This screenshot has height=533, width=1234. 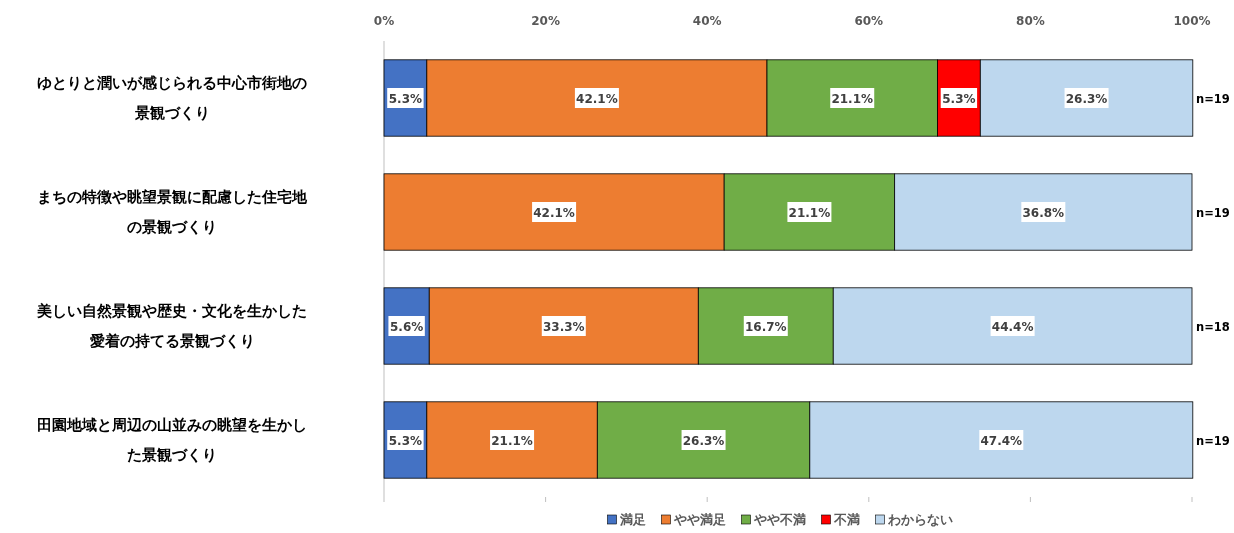 I want to click on data-label: 36.8%, so click(x=1043, y=212).